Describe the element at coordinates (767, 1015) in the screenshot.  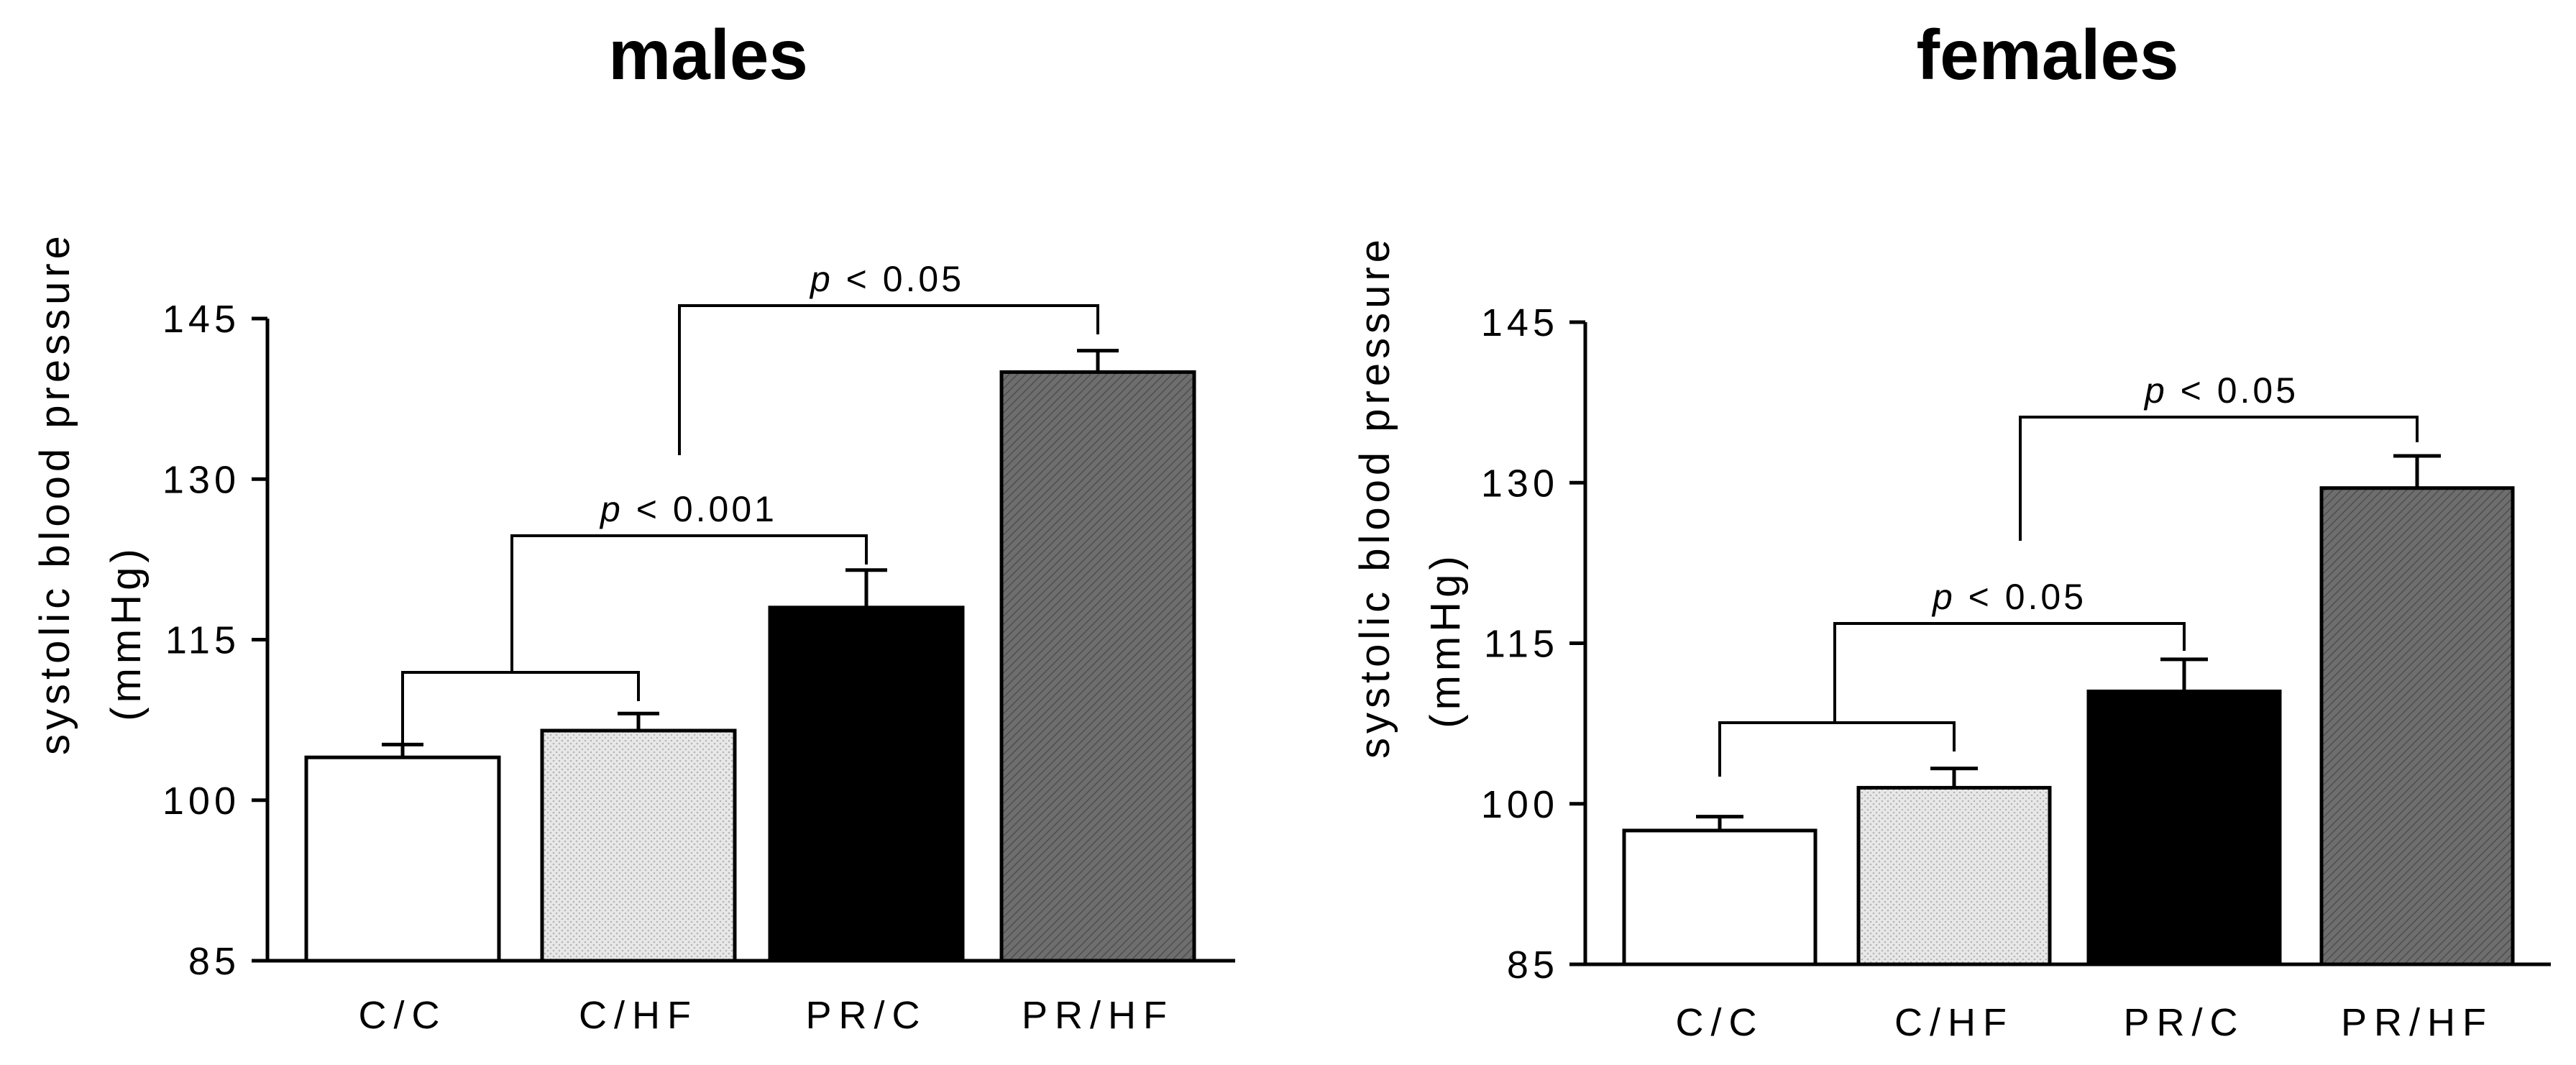
I see `x-tick-labels-males: C/C C/HF PR/C PR/HF` at that location.